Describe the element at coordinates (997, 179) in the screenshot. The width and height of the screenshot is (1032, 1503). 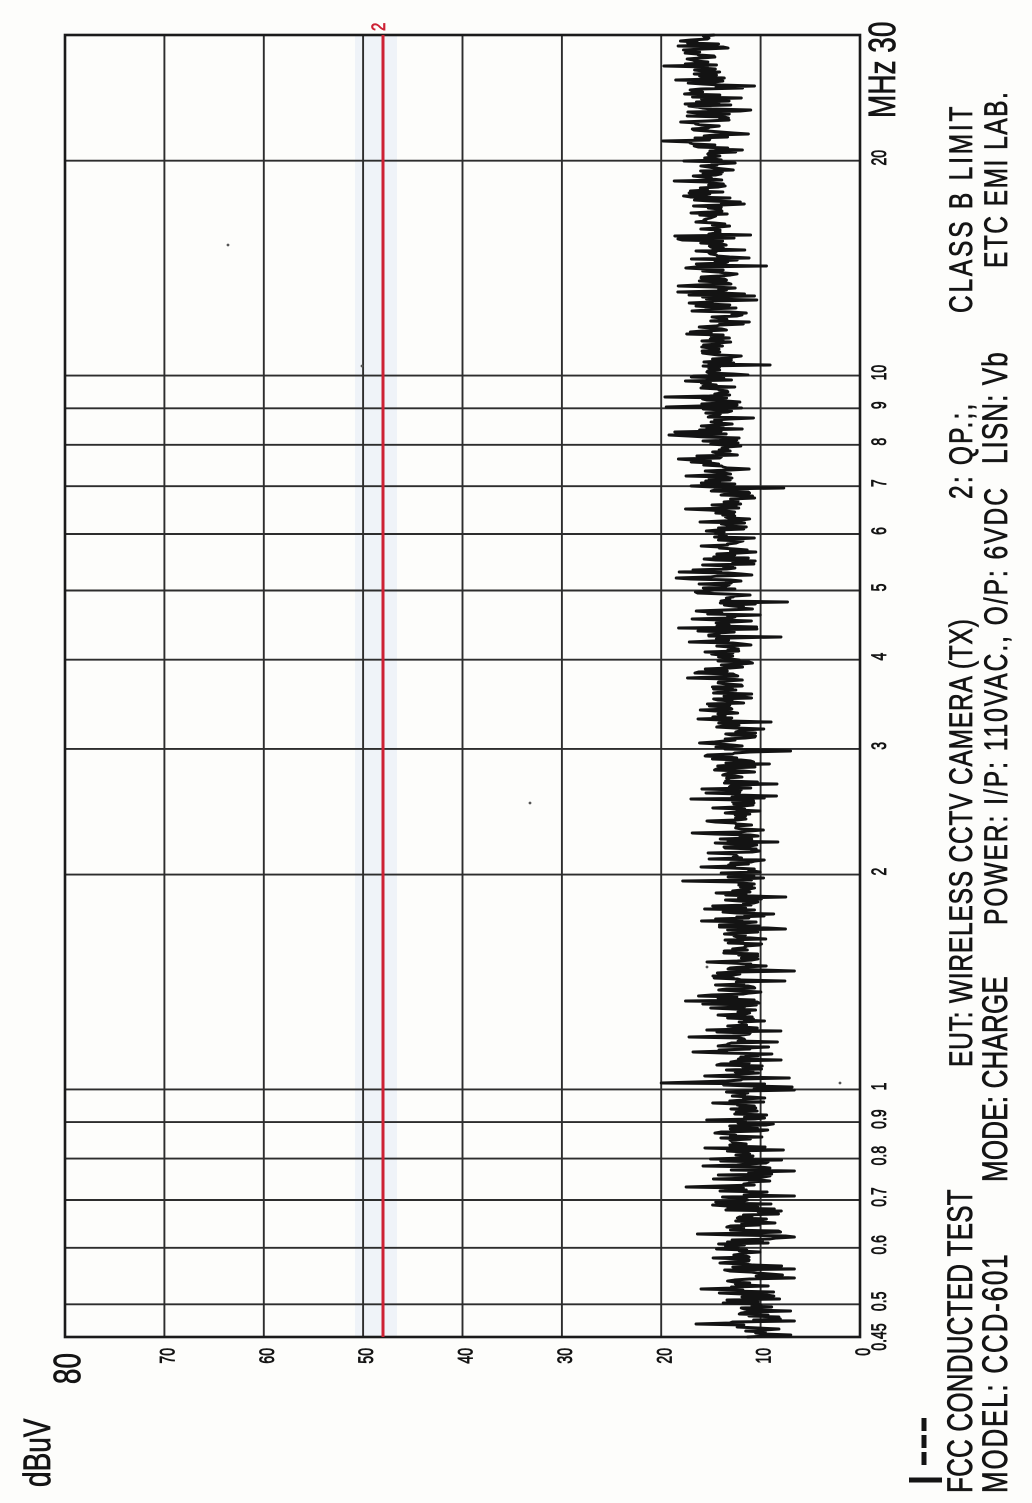
I see `svg-text: ETC EMI LAB.` at that location.